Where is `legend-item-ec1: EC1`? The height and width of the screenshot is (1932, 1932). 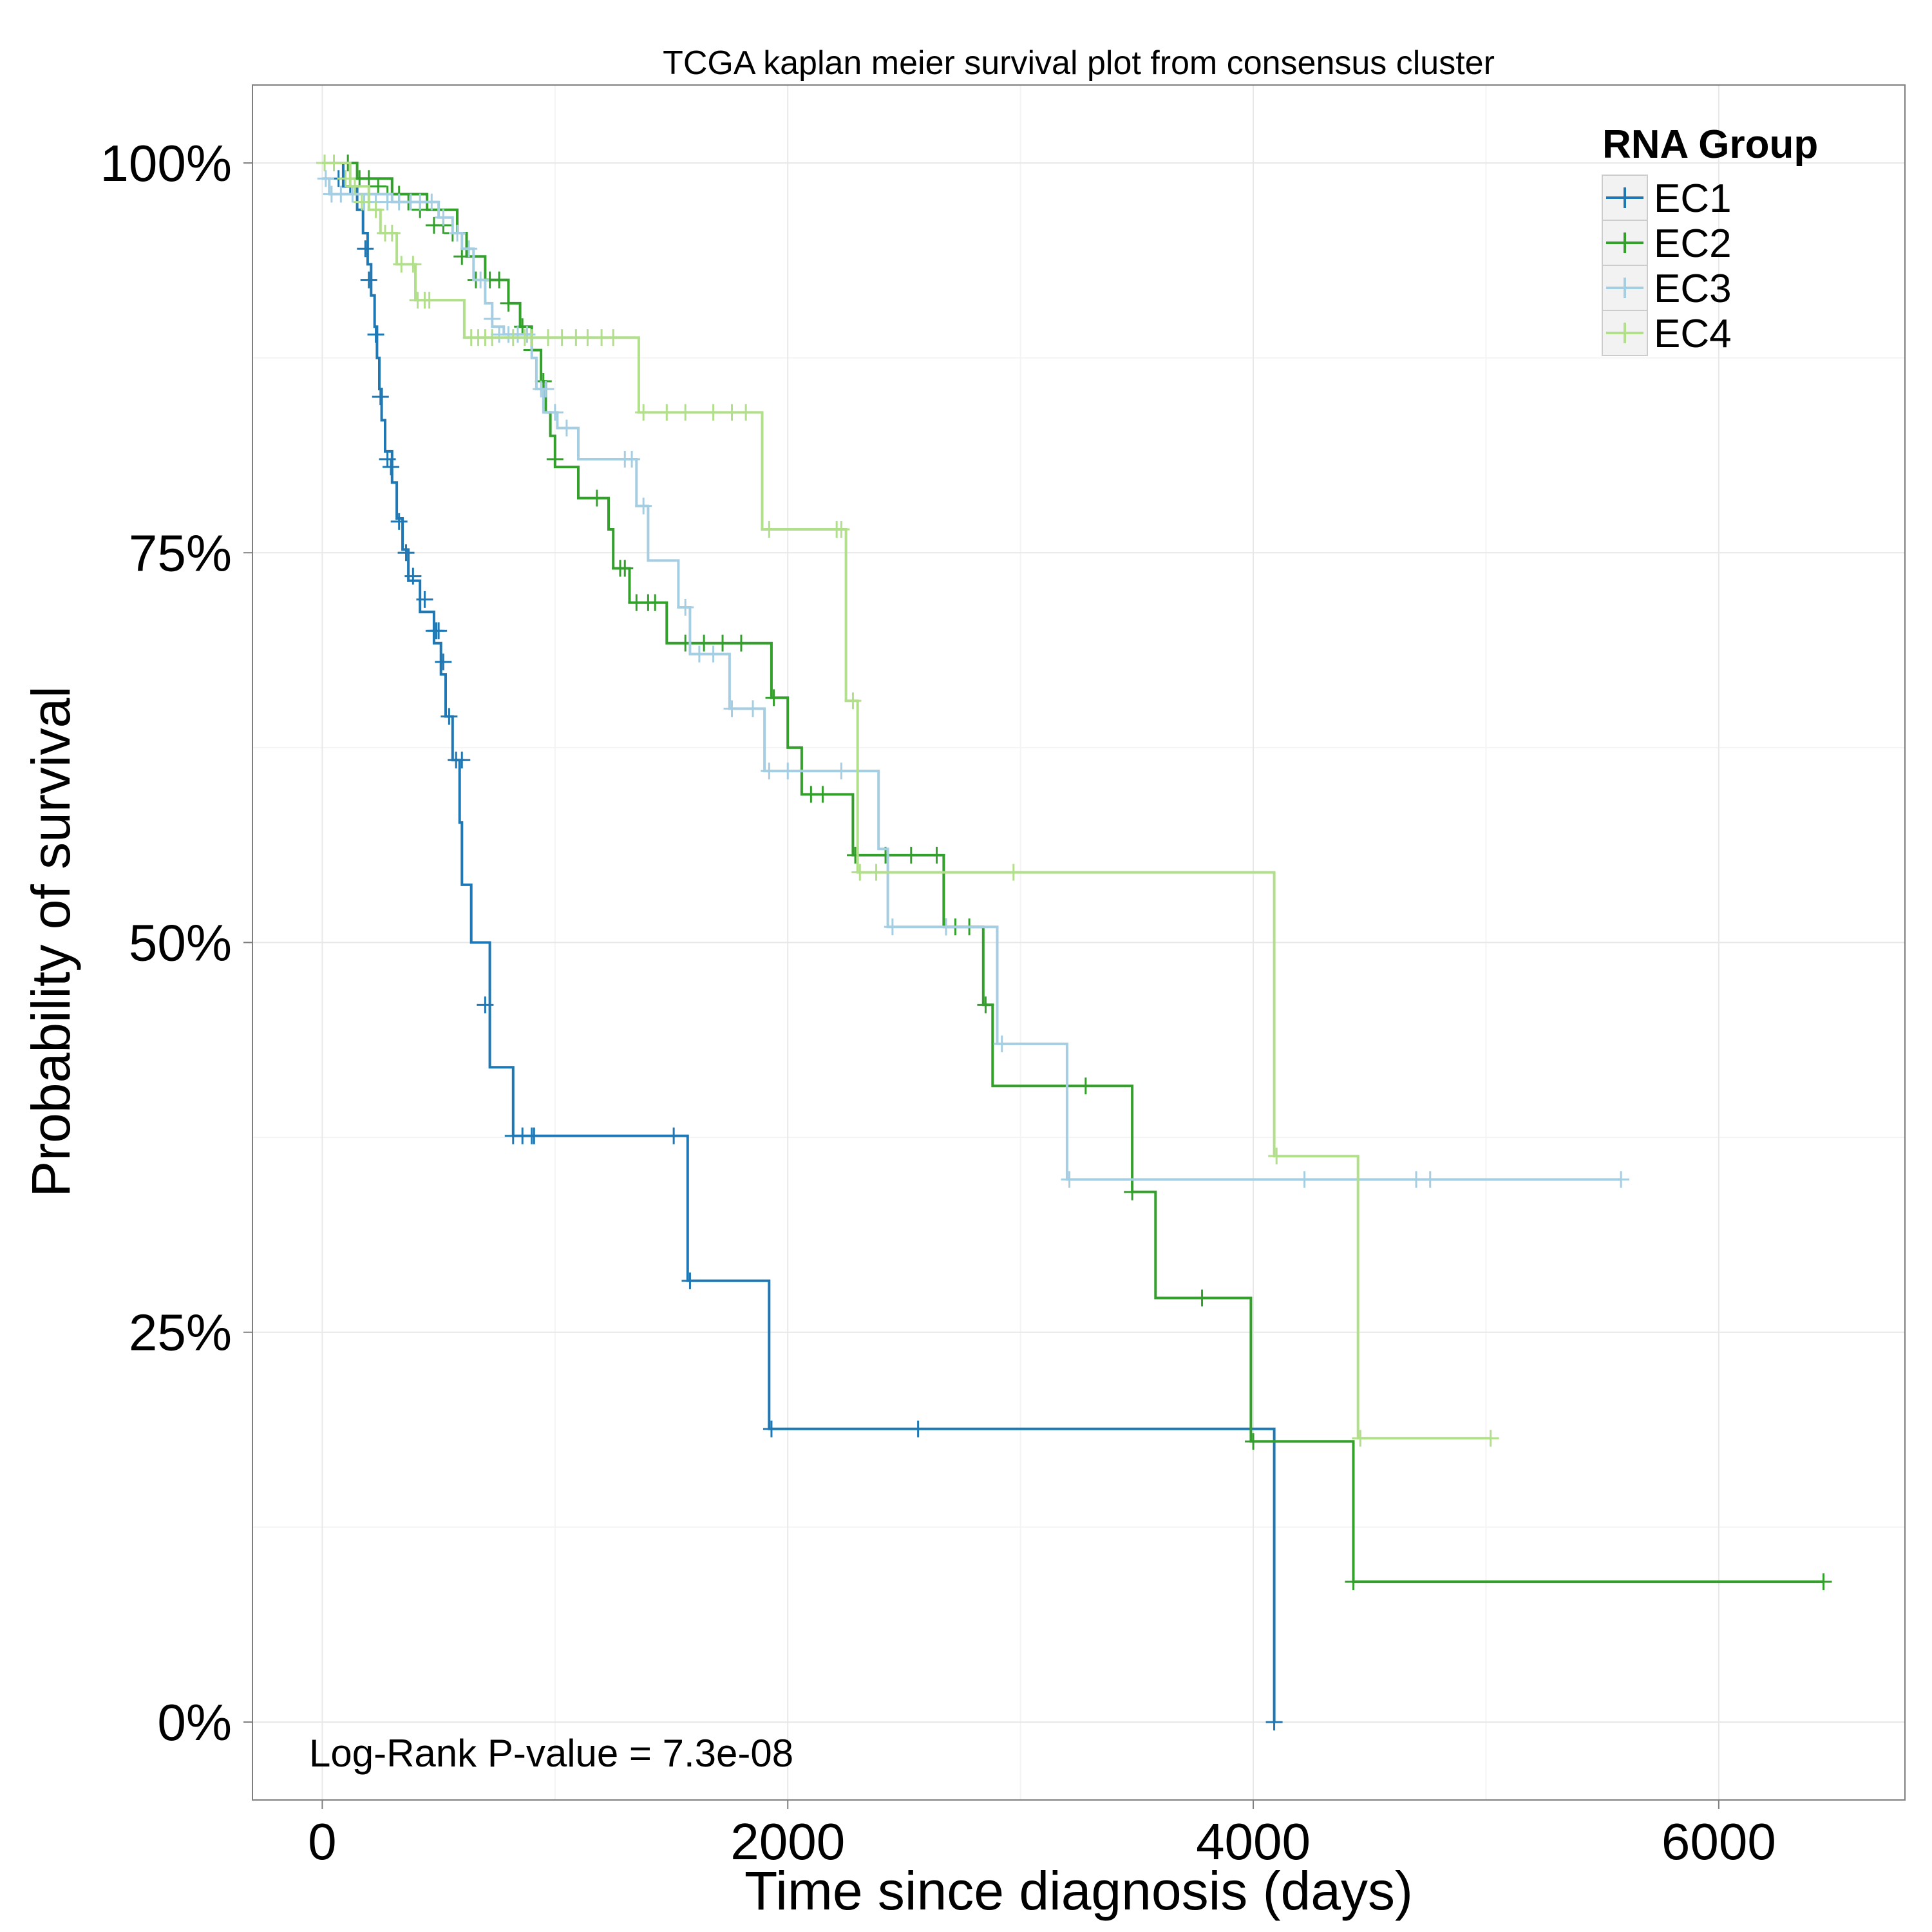 legend-item-ec1: EC1 is located at coordinates (1667, 198).